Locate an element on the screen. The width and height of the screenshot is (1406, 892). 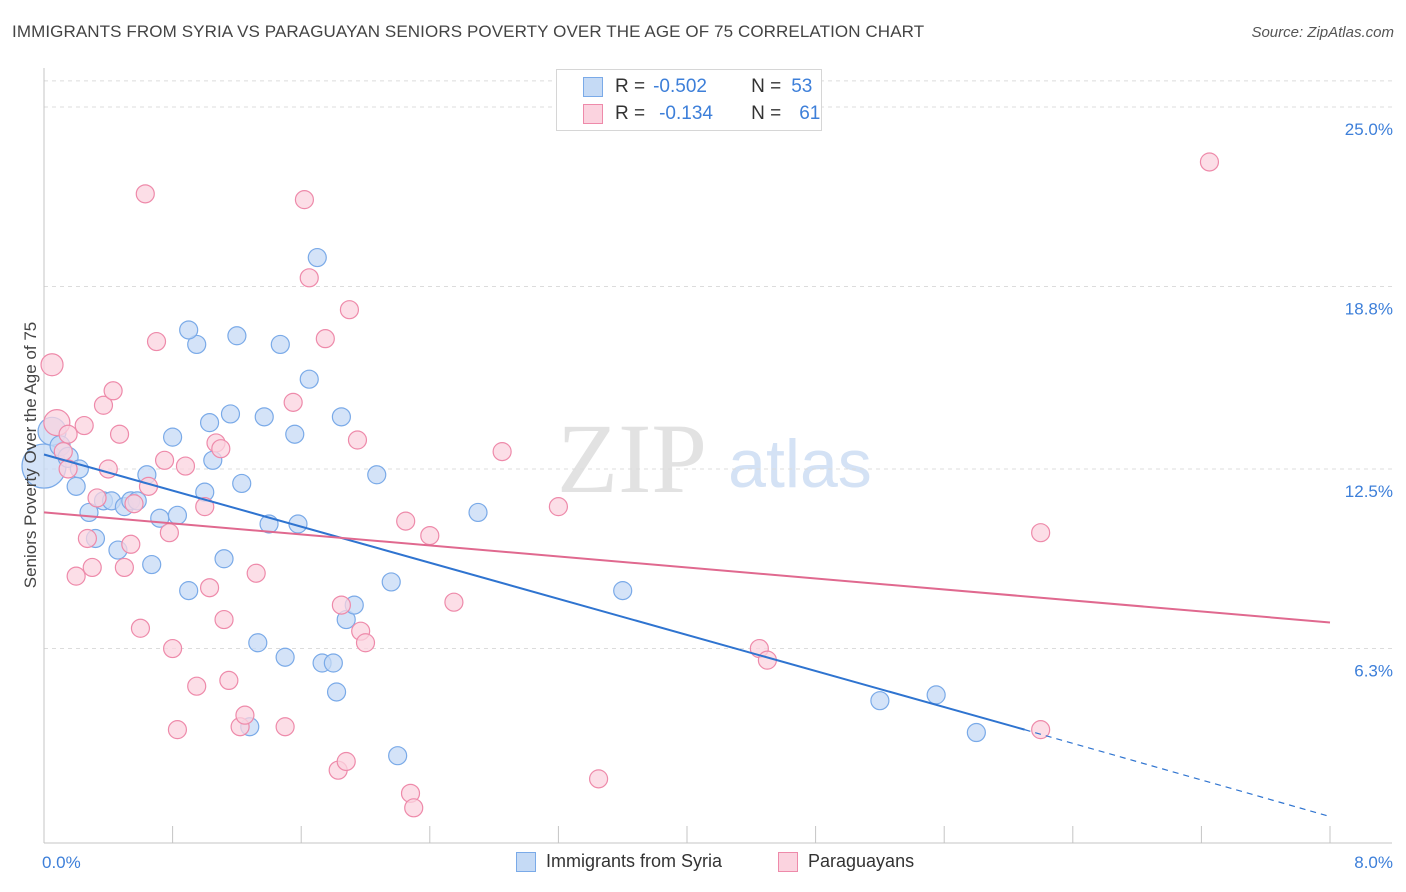
legend-label-paraguayans: Paraguayans is located at coordinates (861, 861).